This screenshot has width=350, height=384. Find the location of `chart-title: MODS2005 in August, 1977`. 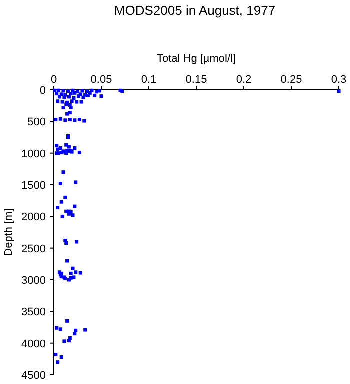

chart-title: MODS2005 in August, 1977 is located at coordinates (195, 10).